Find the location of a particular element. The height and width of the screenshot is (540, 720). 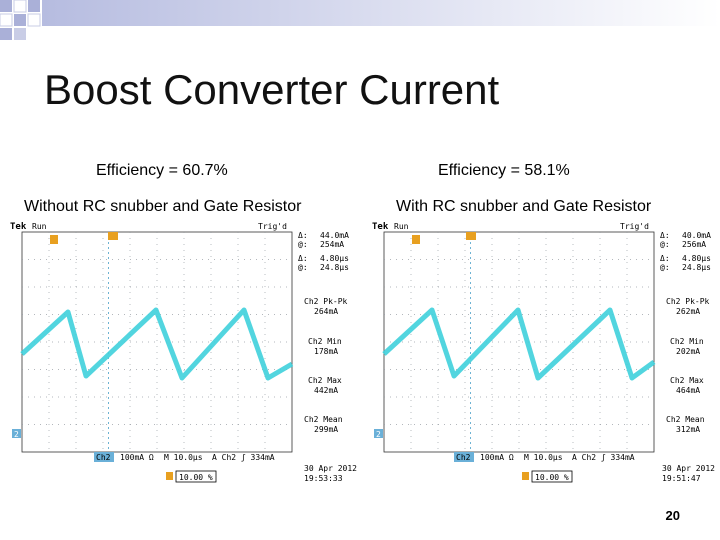

efficiency-left: Efficiency = 60.7% is located at coordinates (162, 170).